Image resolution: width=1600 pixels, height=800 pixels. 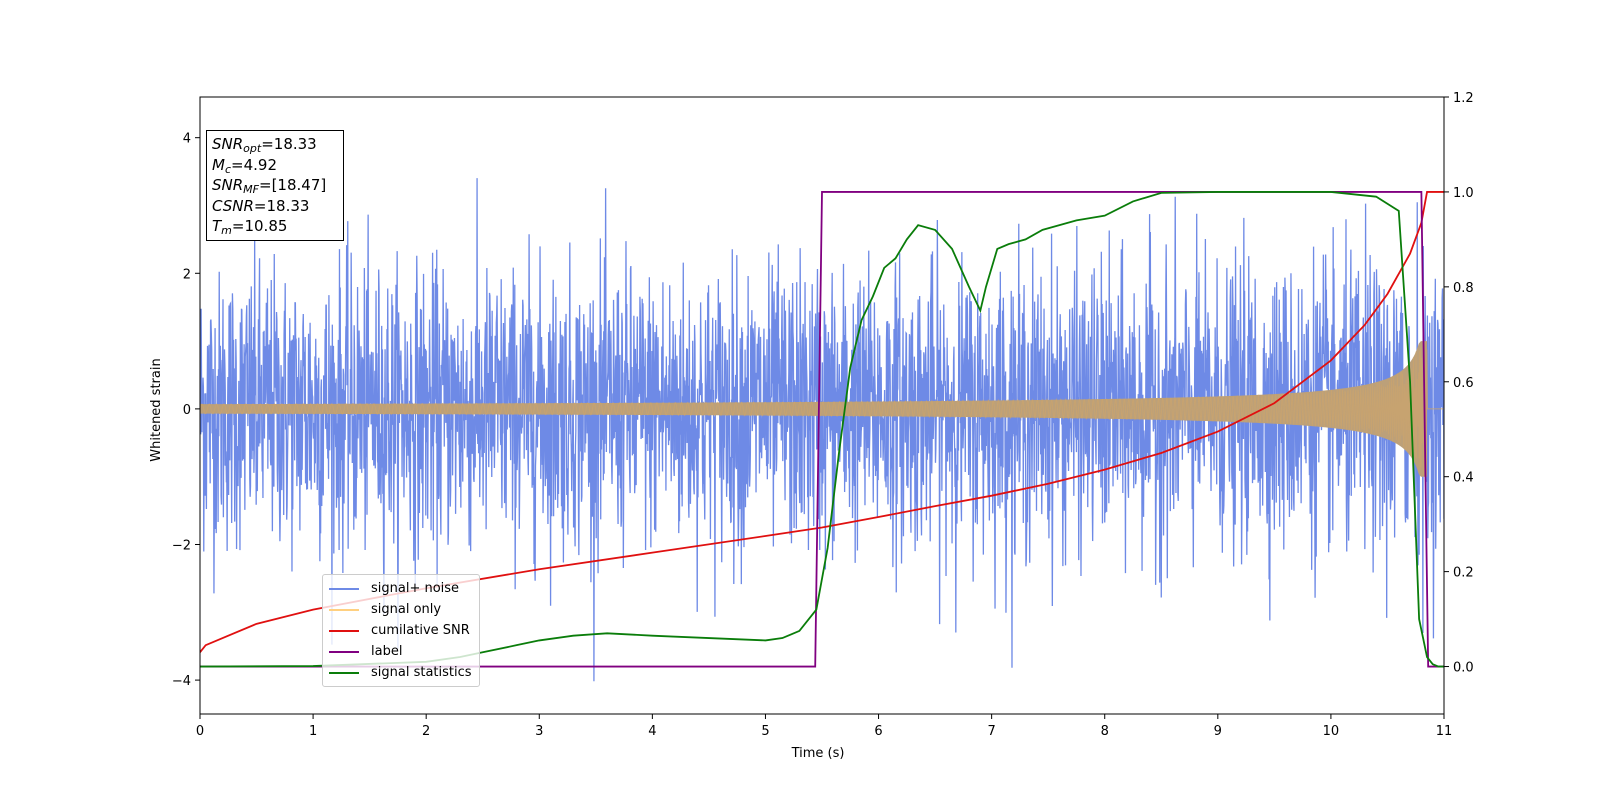 I want to click on x-tick-label: 10, so click(x=1331, y=731).